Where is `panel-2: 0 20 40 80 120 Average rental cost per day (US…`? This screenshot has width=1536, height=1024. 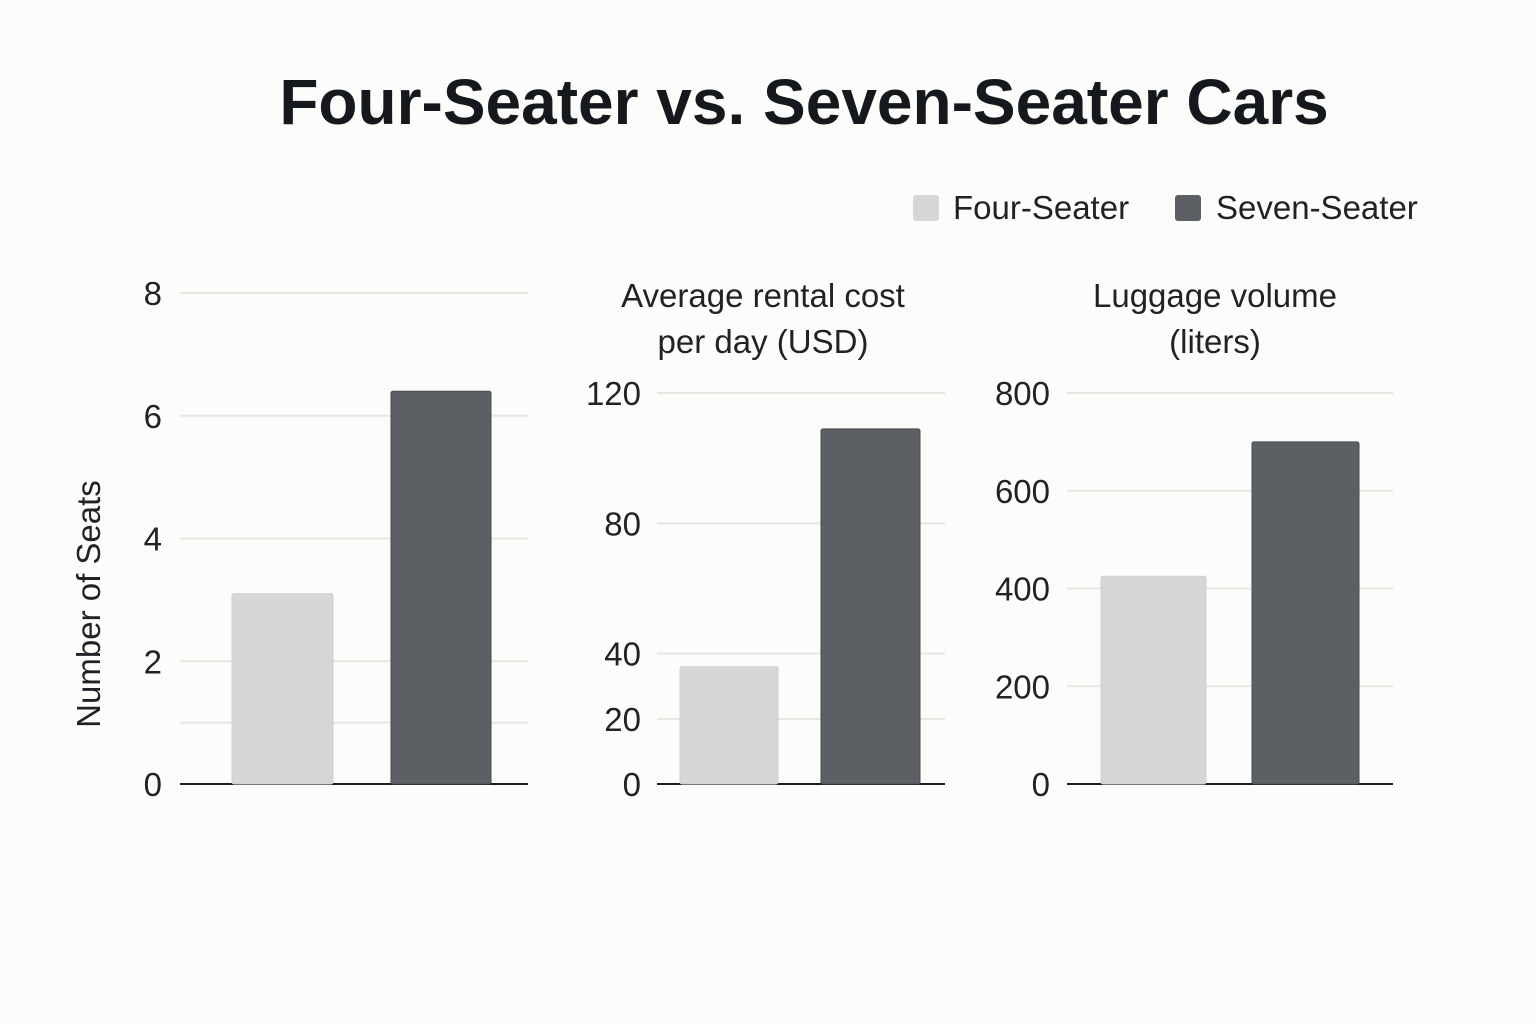
panel-2: 0 20 40 80 120 Average rental cost per day (US… is located at coordinates (765, 540).